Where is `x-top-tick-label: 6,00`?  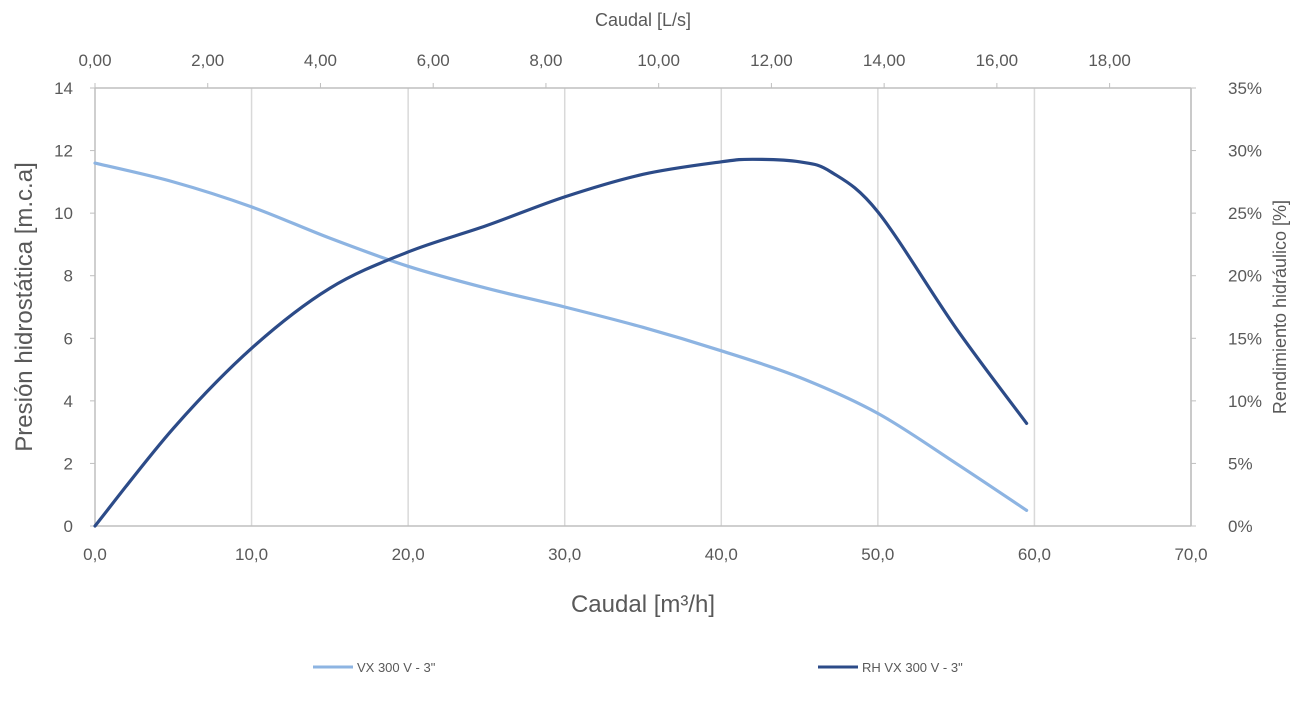
x-top-tick-label: 6,00 is located at coordinates (433, 60).